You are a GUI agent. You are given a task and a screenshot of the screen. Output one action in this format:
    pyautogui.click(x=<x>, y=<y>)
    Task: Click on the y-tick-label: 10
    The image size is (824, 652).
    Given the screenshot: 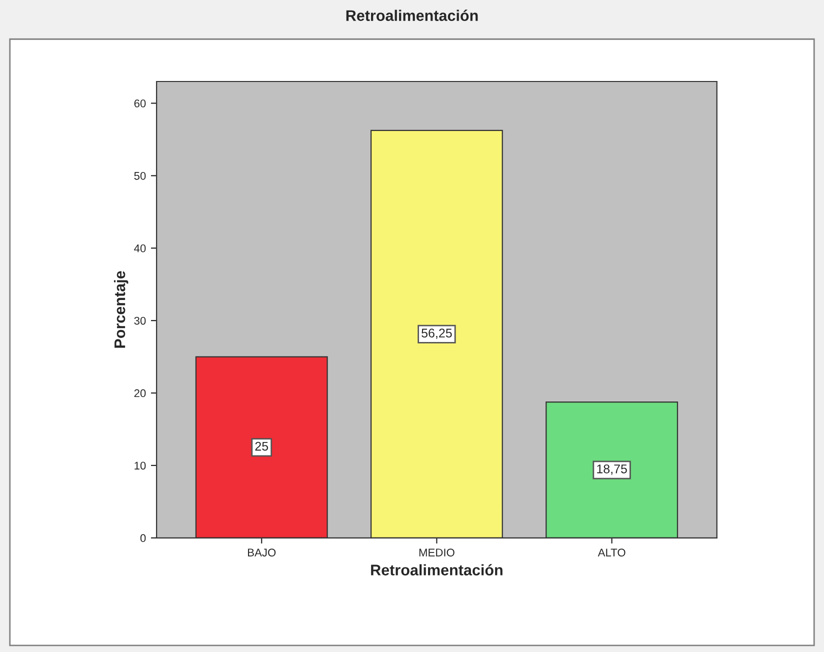 What is the action you would take?
    pyautogui.click(x=140, y=466)
    